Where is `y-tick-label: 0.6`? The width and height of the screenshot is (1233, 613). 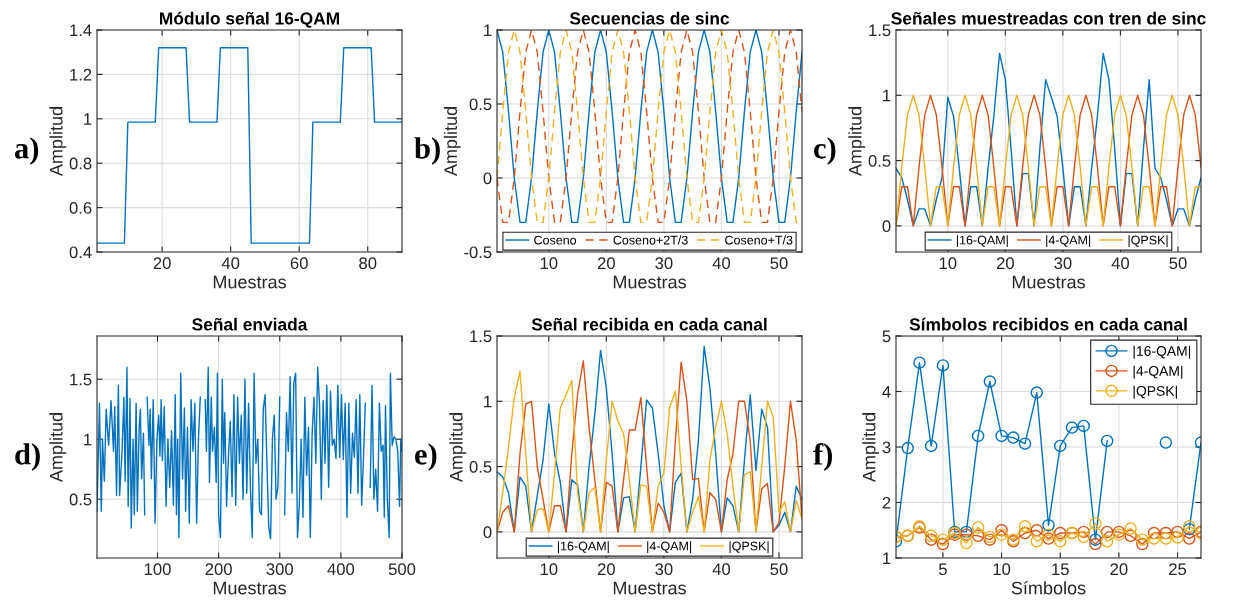 y-tick-label: 0.6 is located at coordinates (80, 208).